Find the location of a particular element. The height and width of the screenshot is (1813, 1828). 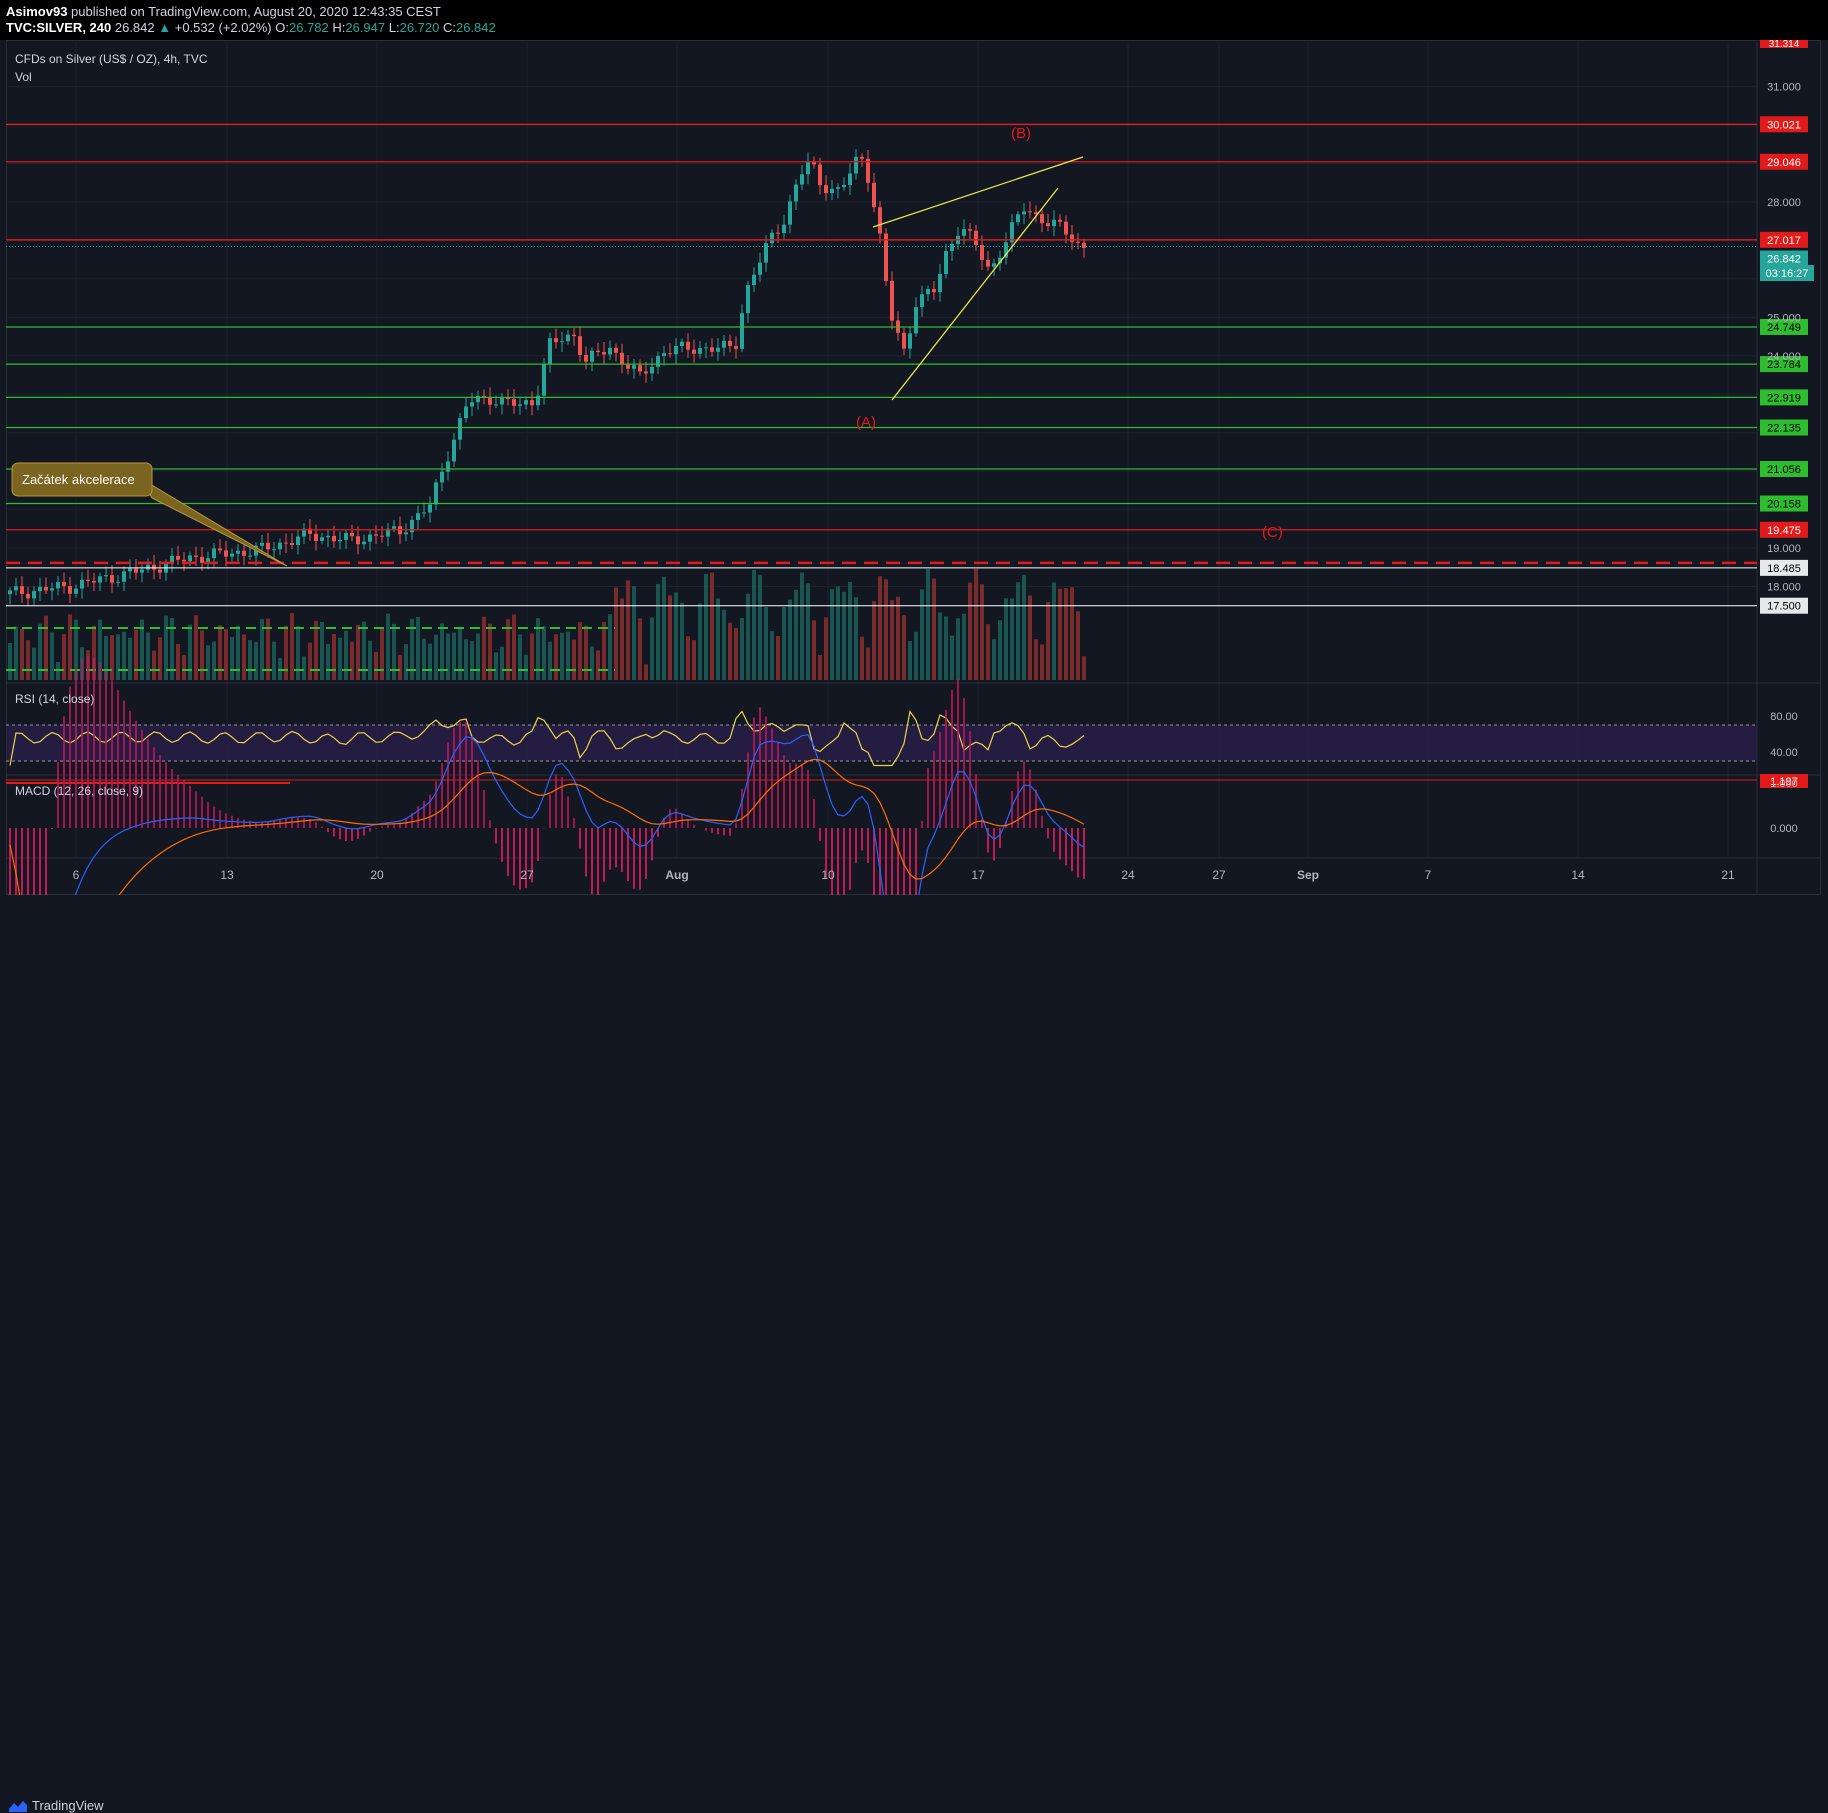

volume-legend: Vol is located at coordinates (23, 77).